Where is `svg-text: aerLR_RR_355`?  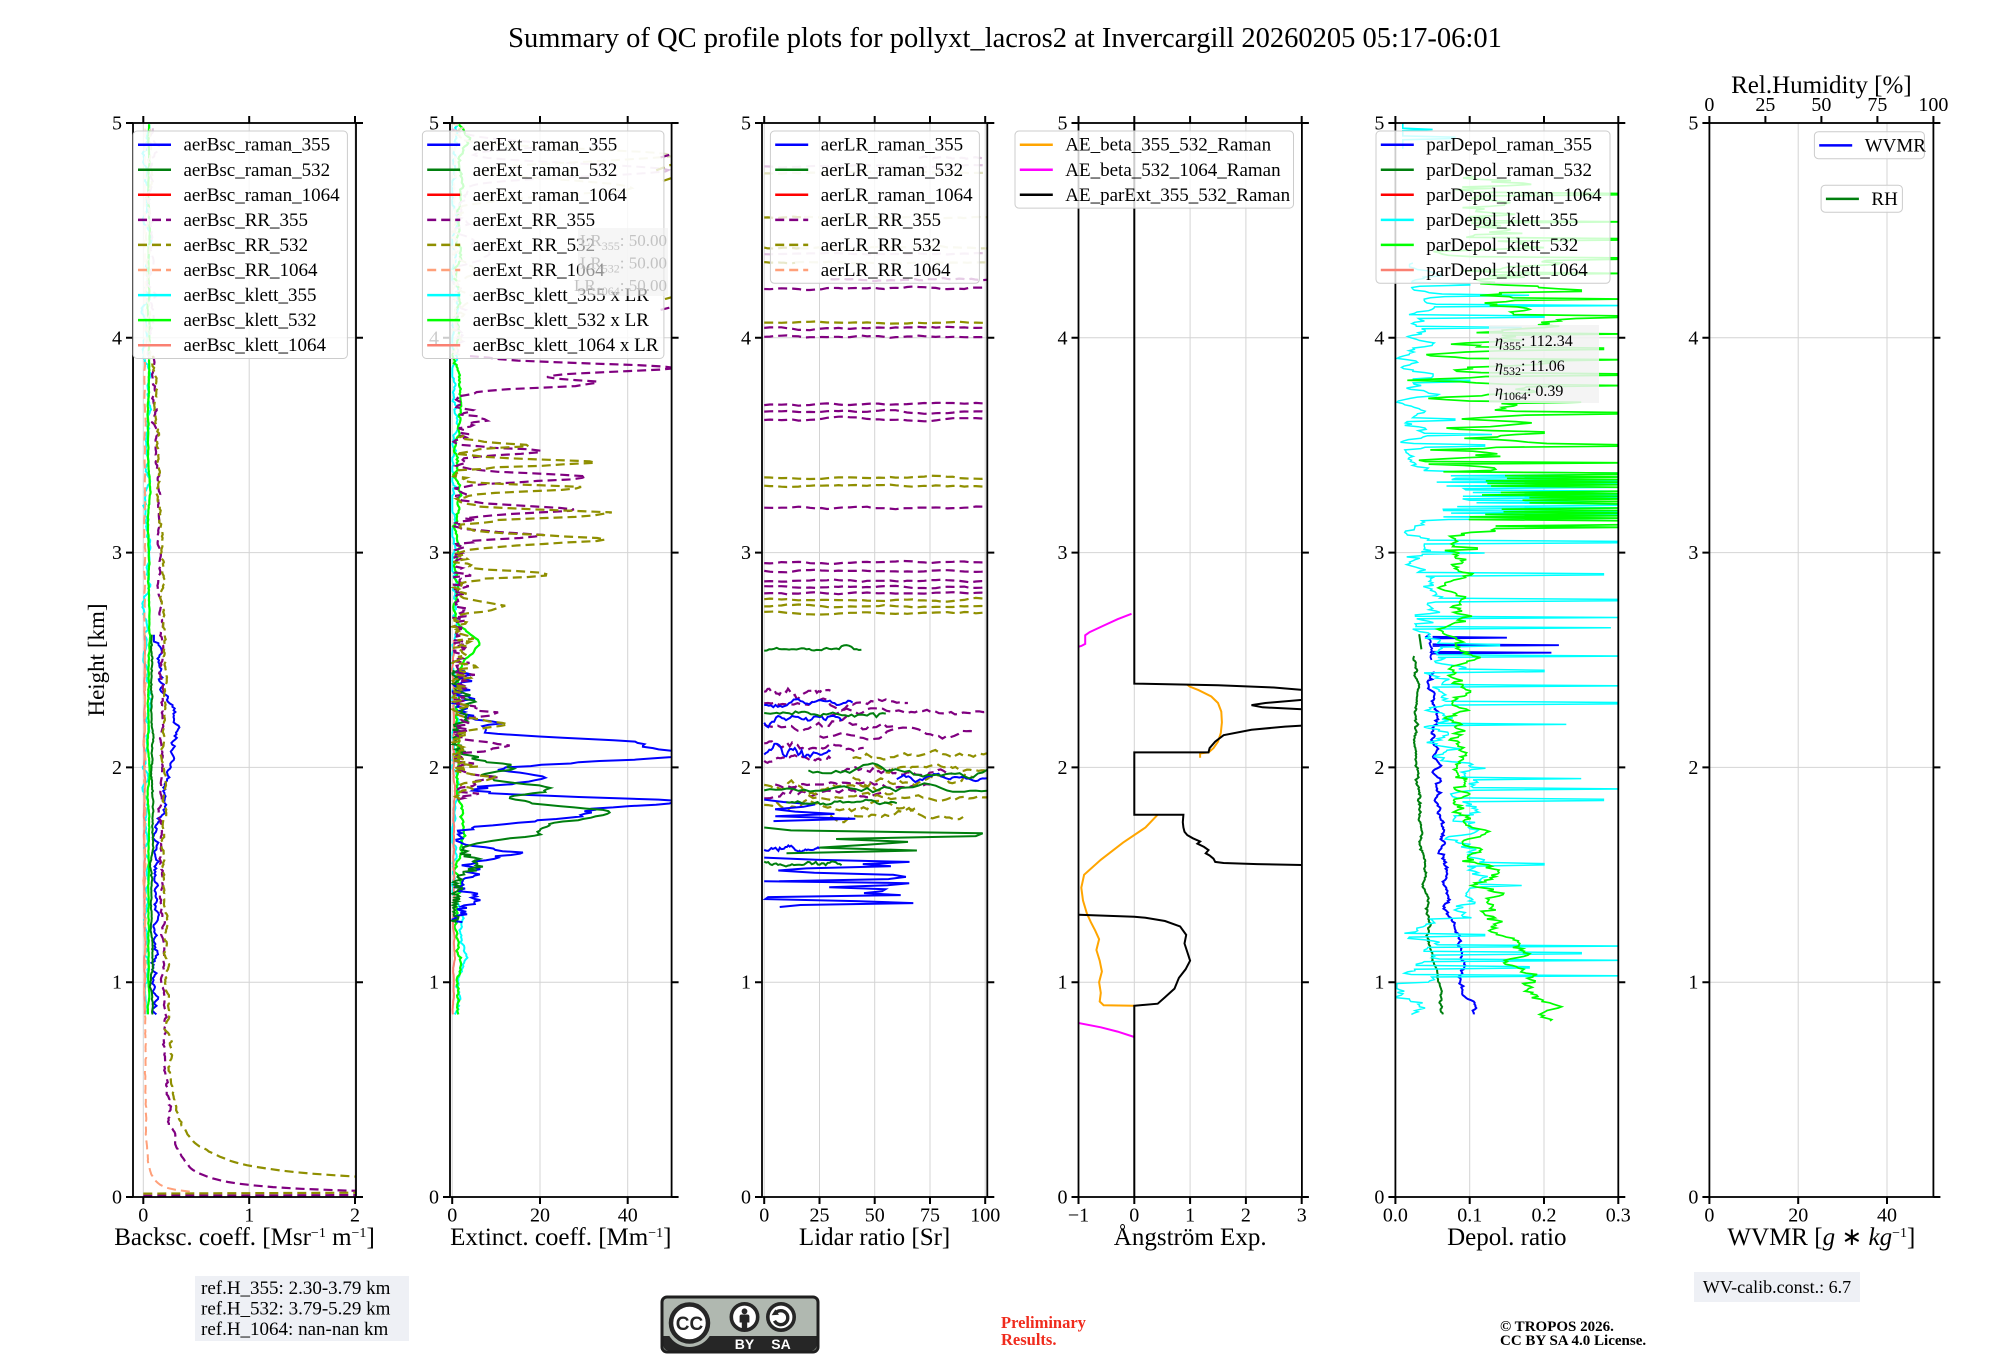
svg-text: aerLR_RR_355 is located at coordinates (881, 220).